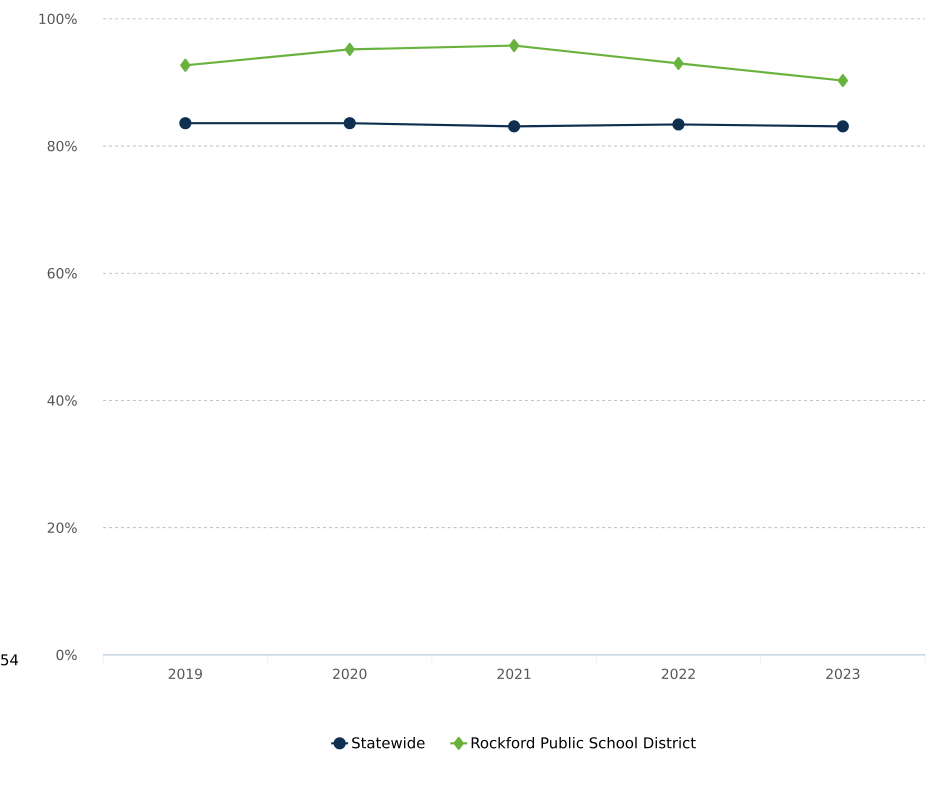  What do you see at coordinates (9, 660) in the screenshot?
I see `text: 54` at bounding box center [9, 660].